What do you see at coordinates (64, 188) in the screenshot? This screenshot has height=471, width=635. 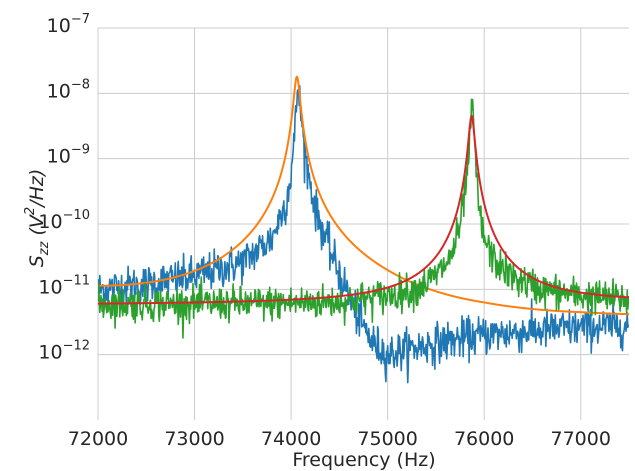 I see `y-tick-labels: 10⁻¹² 10⁻¹¹ 10⁻¹⁰ 10⁻⁹ 10⁻⁸ 10⁻⁷` at bounding box center [64, 188].